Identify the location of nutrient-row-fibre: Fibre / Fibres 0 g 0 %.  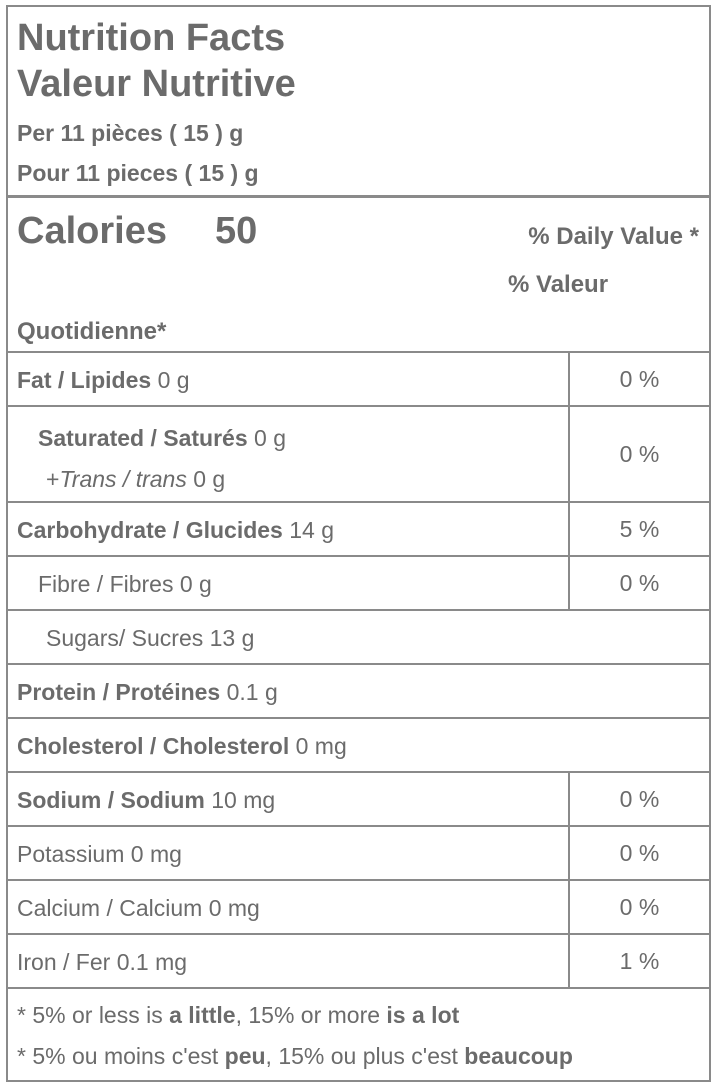
(358, 584).